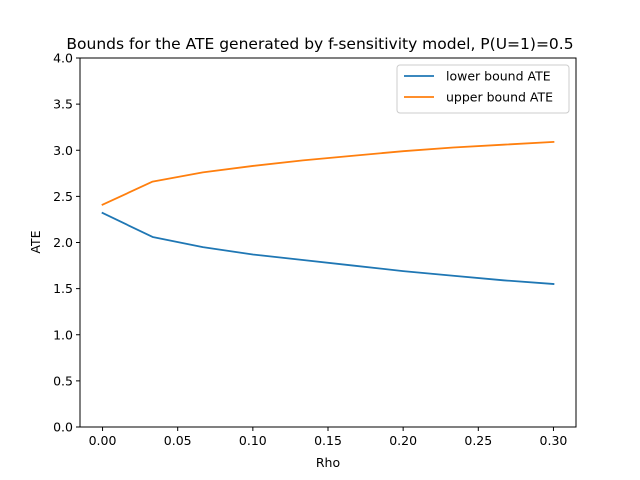 This screenshot has width=640, height=480. I want to click on legend-label: lower bound ATE, so click(498, 76).